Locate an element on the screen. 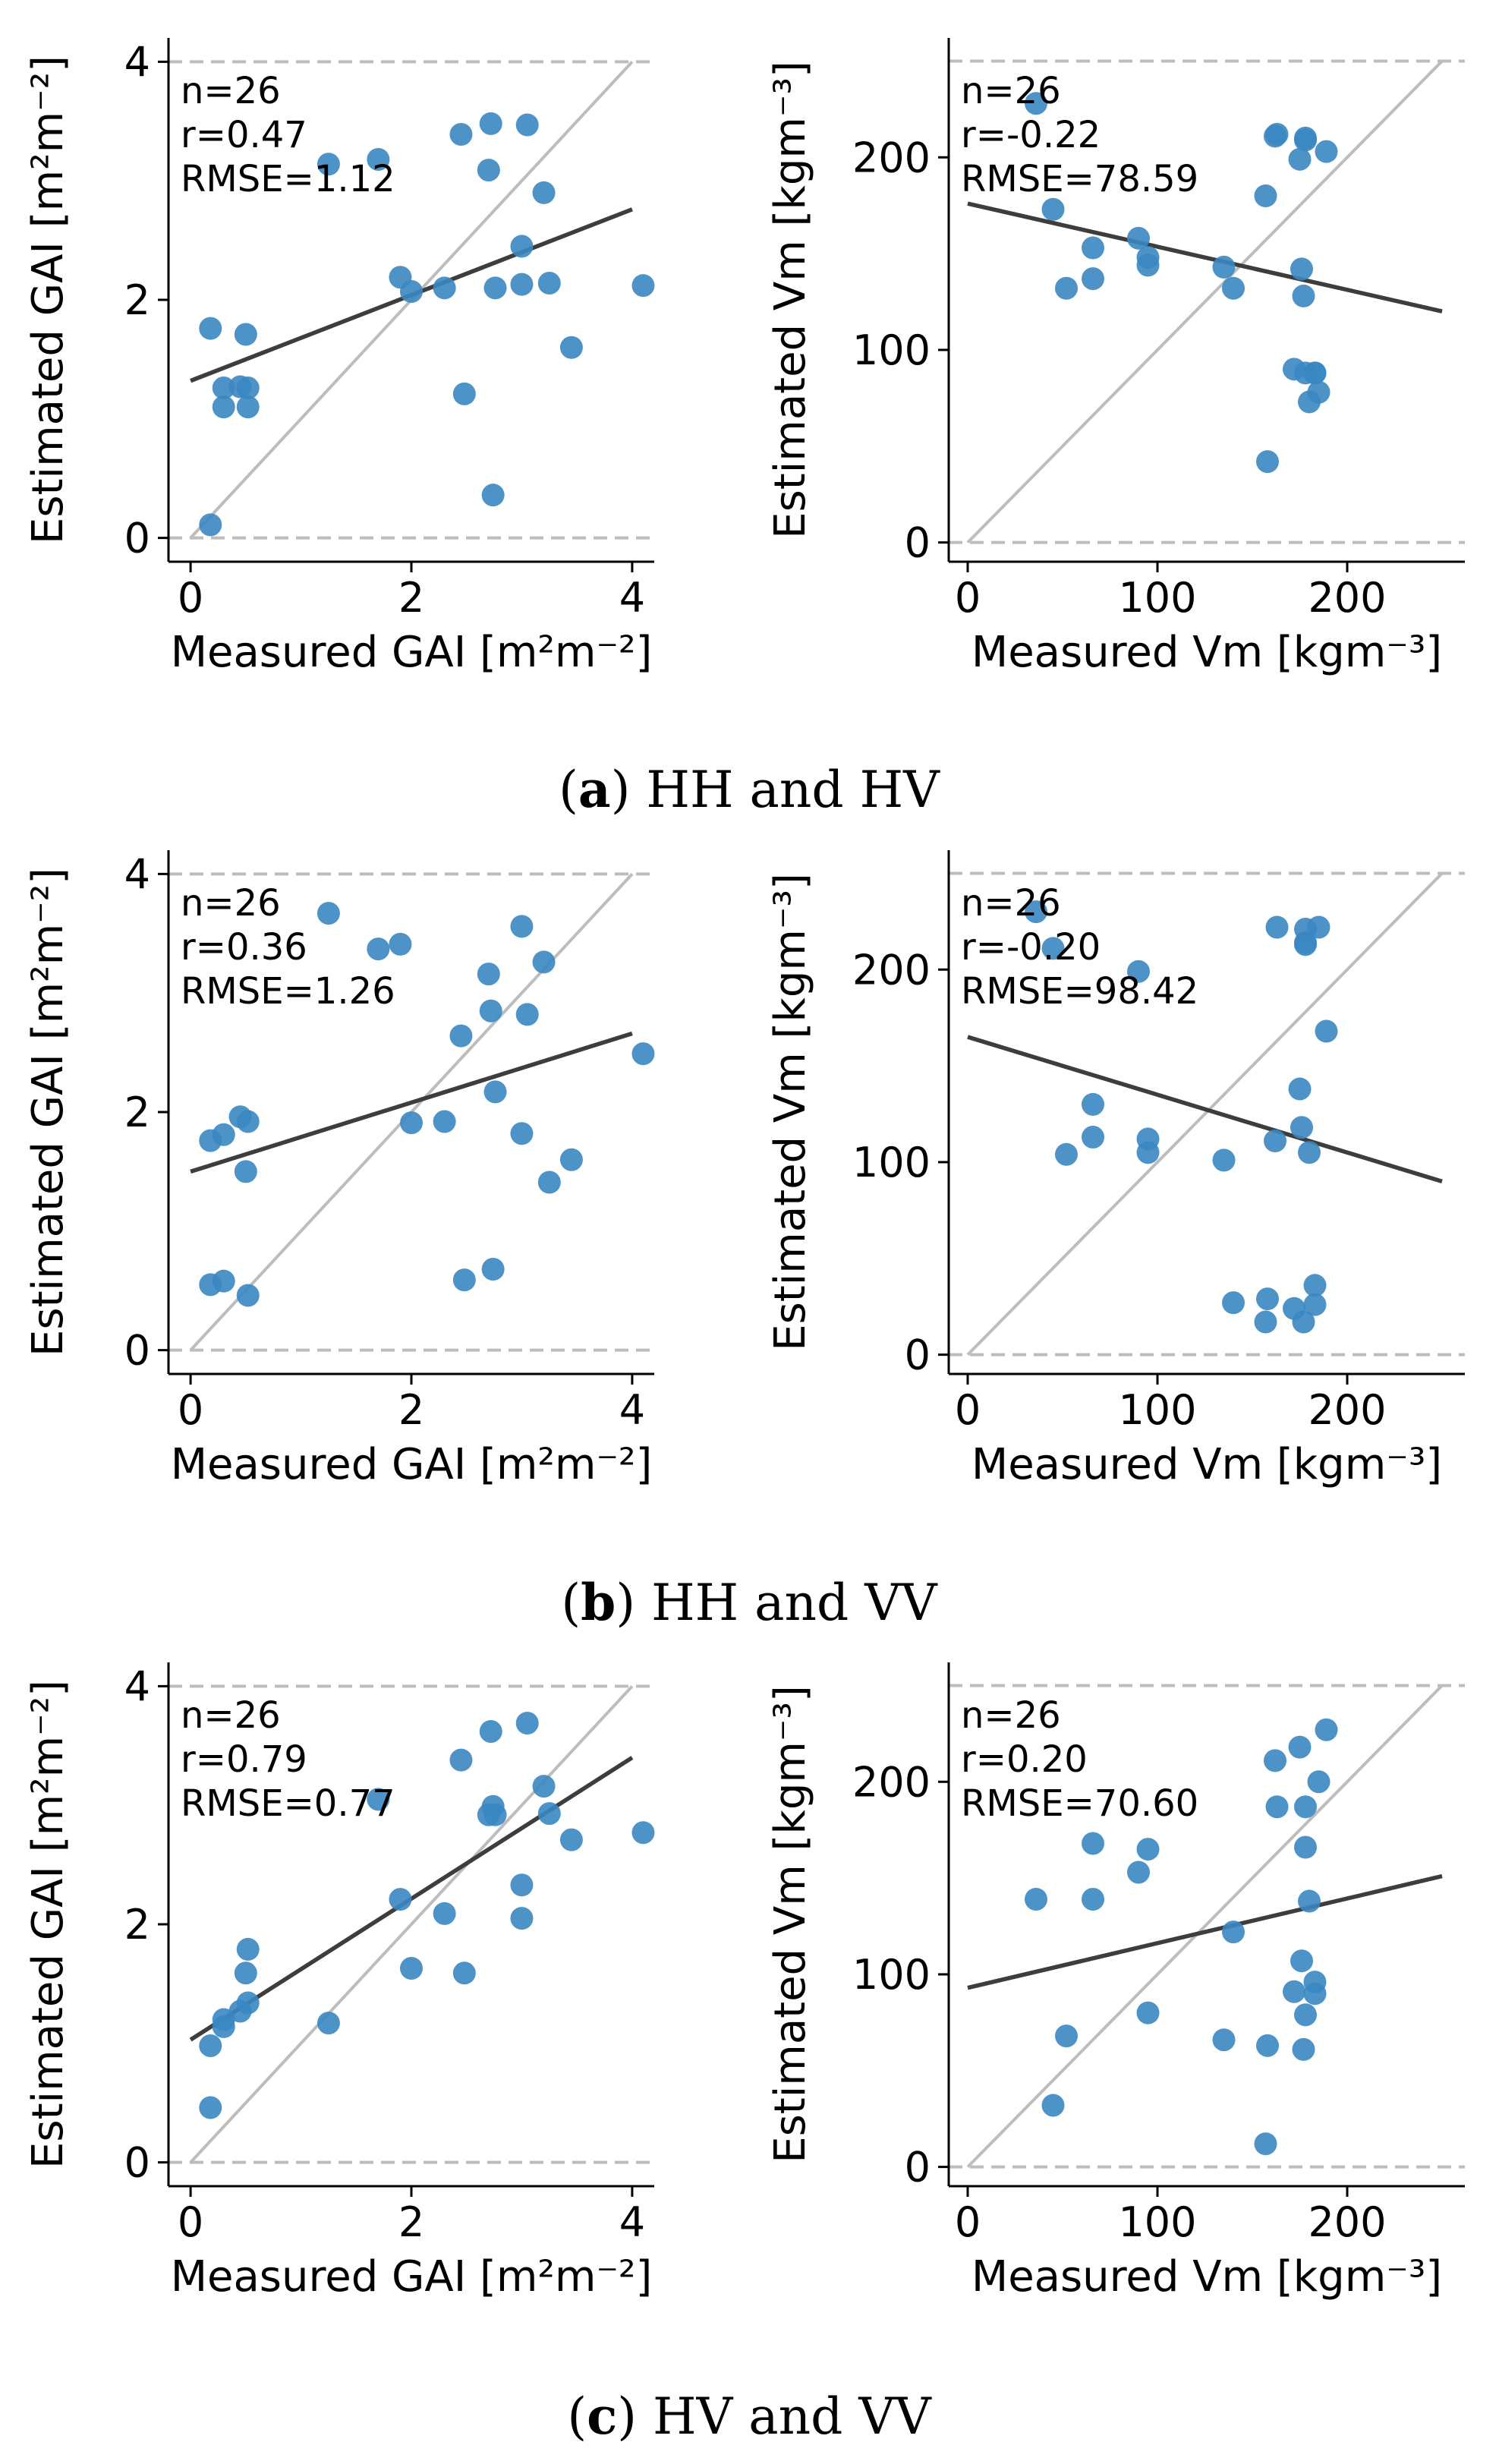  fit-line is located at coordinates (1205, 1109).